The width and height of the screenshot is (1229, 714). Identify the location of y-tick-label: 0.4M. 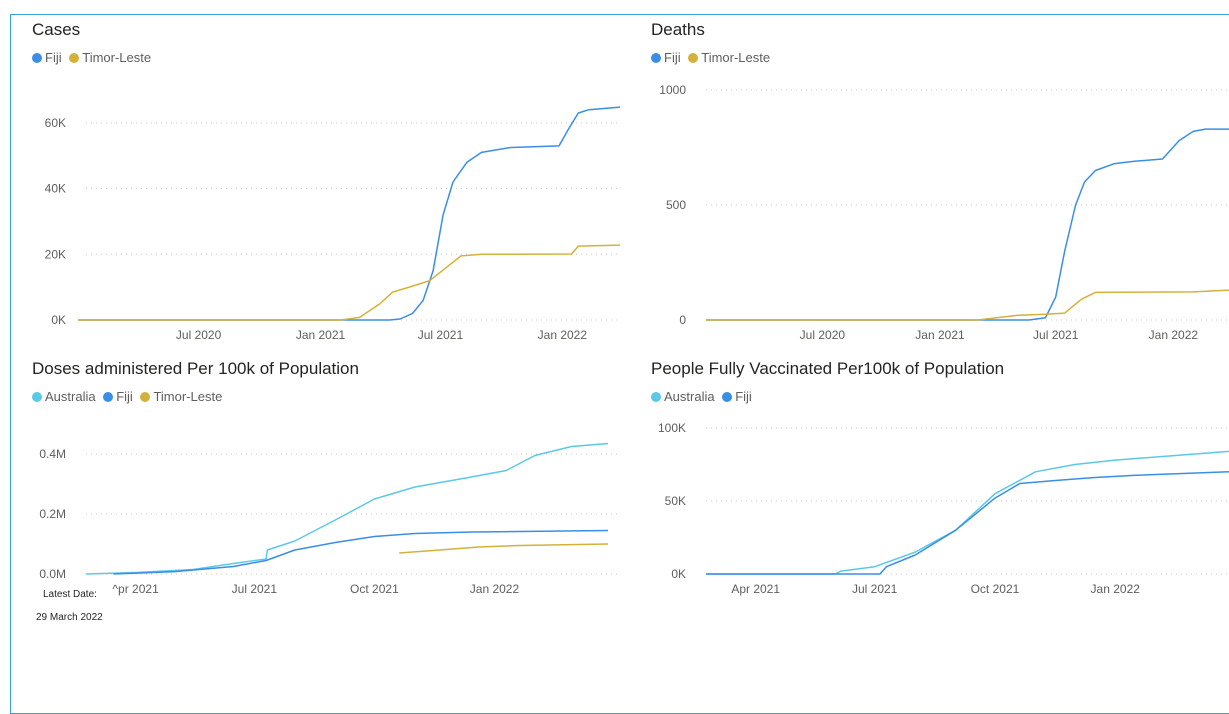
(52, 454).